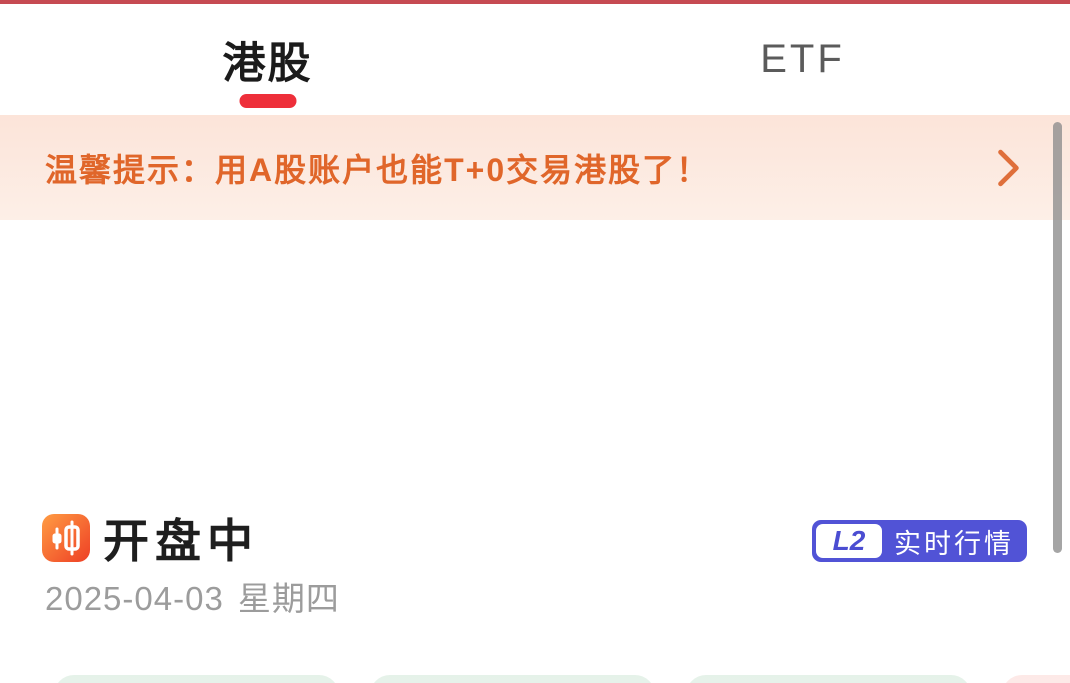 The width and height of the screenshot is (1070, 683). I want to click on tab-etf-label: ETF, so click(802, 59).